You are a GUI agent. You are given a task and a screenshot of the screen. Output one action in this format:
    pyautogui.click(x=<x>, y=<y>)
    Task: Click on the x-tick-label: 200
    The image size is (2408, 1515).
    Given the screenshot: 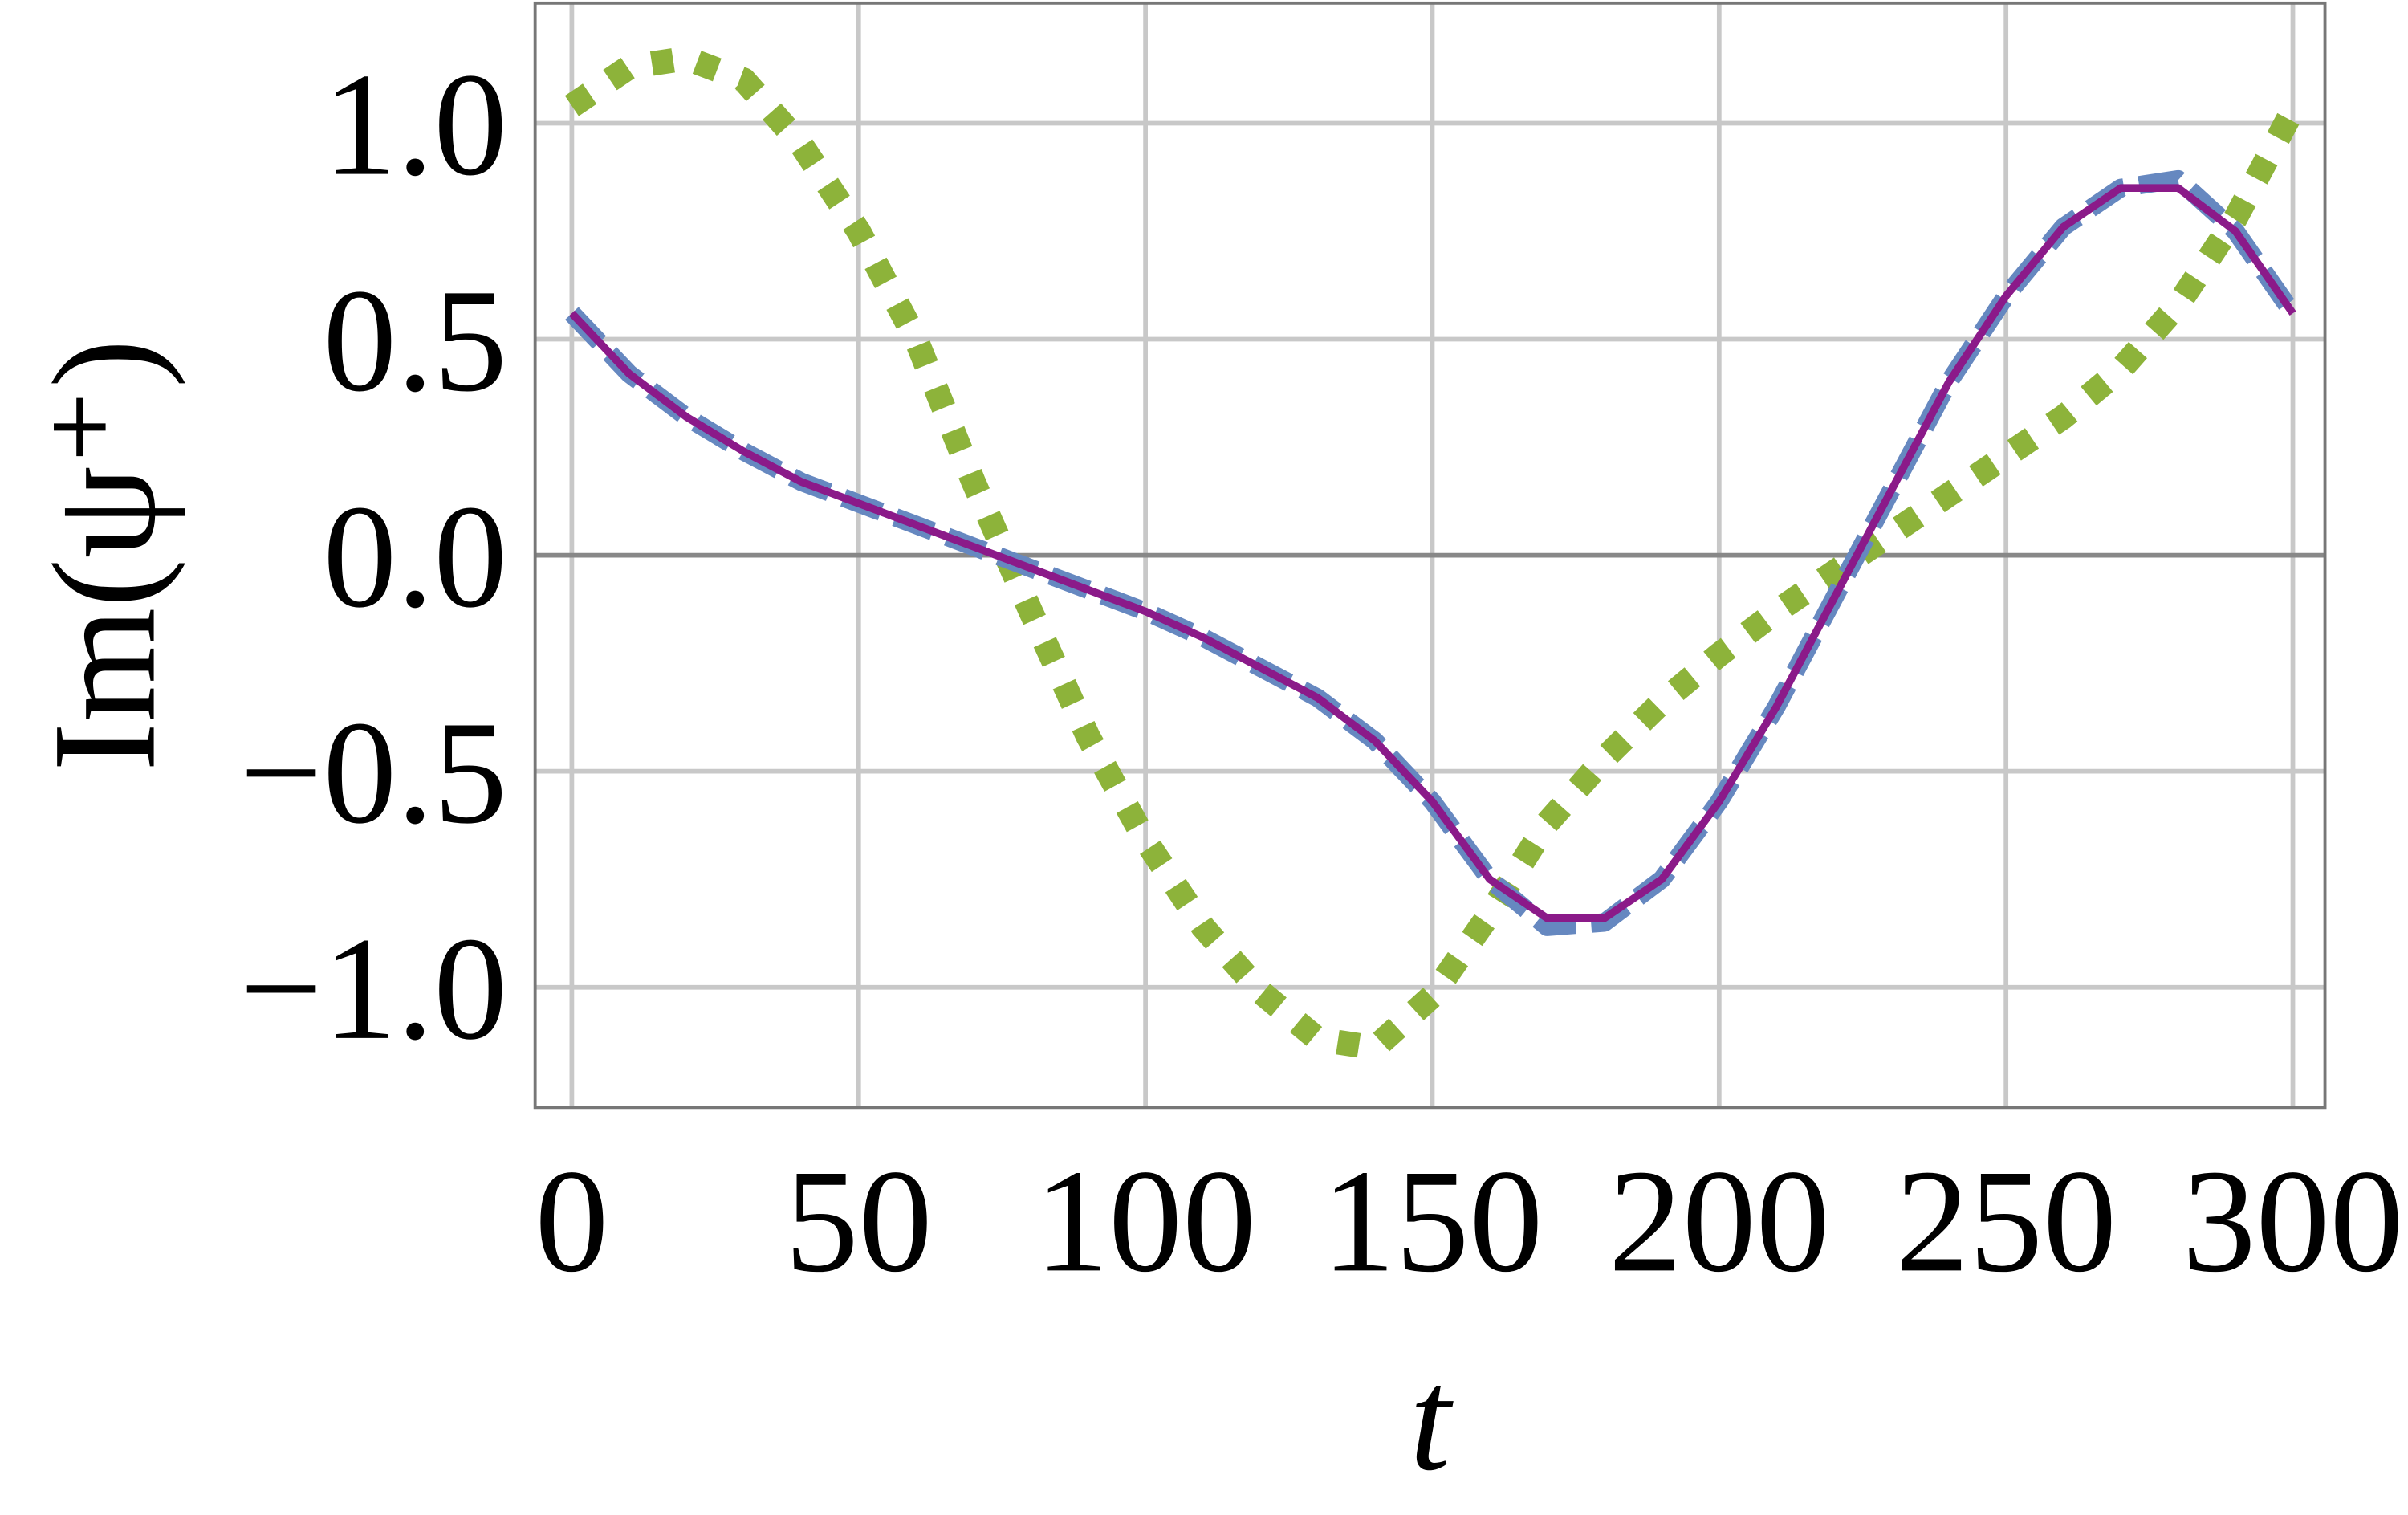 What is the action you would take?
    pyautogui.click(x=1719, y=1220)
    